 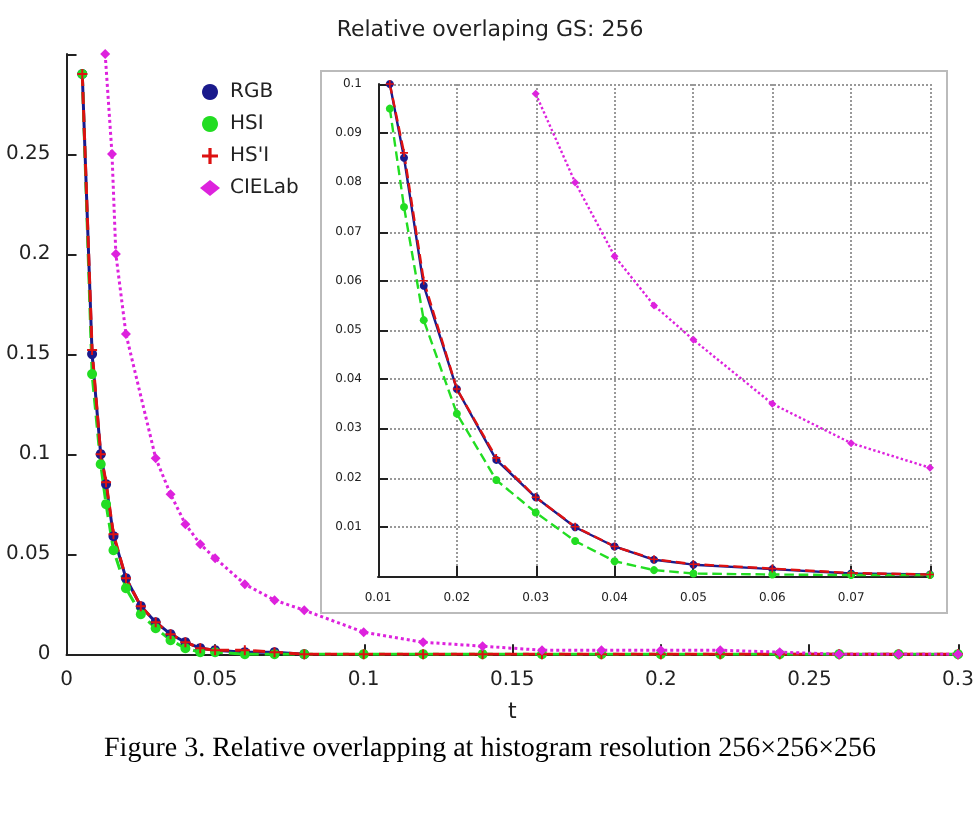 What do you see at coordinates (66, 680) in the screenshot?
I see `x-tick-label: 0` at bounding box center [66, 680].